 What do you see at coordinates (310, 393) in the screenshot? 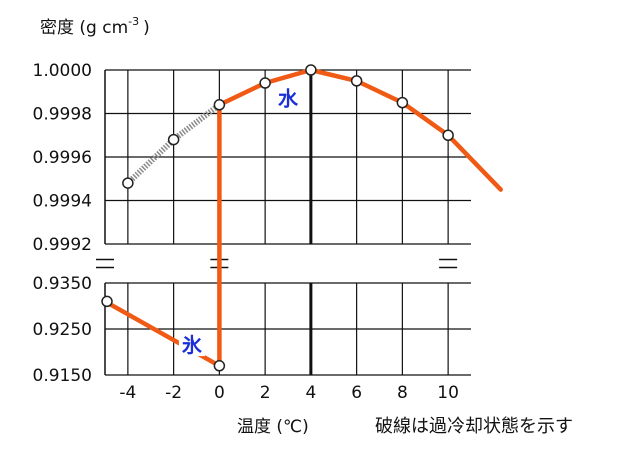
I see `x-tick-label: 4` at bounding box center [310, 393].